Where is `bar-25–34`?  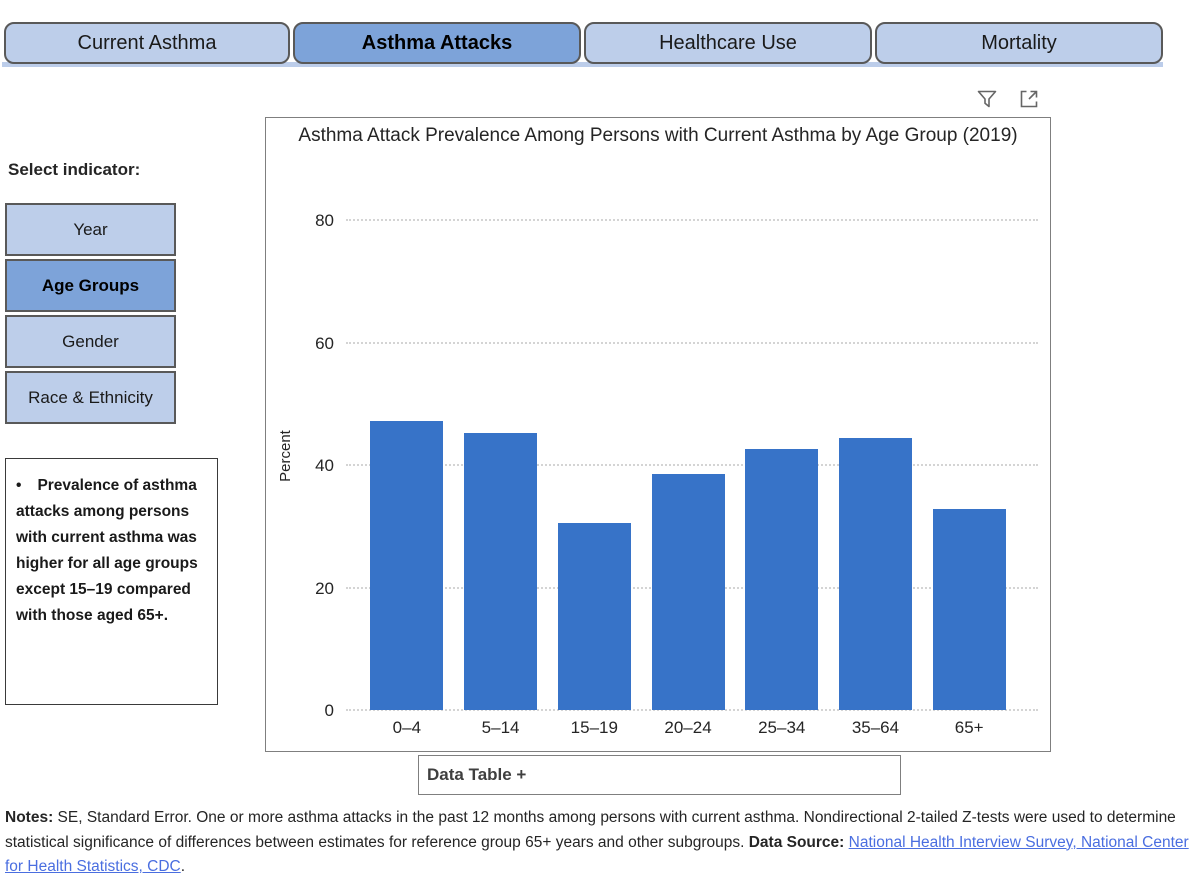
bar-25–34 is located at coordinates (782, 579).